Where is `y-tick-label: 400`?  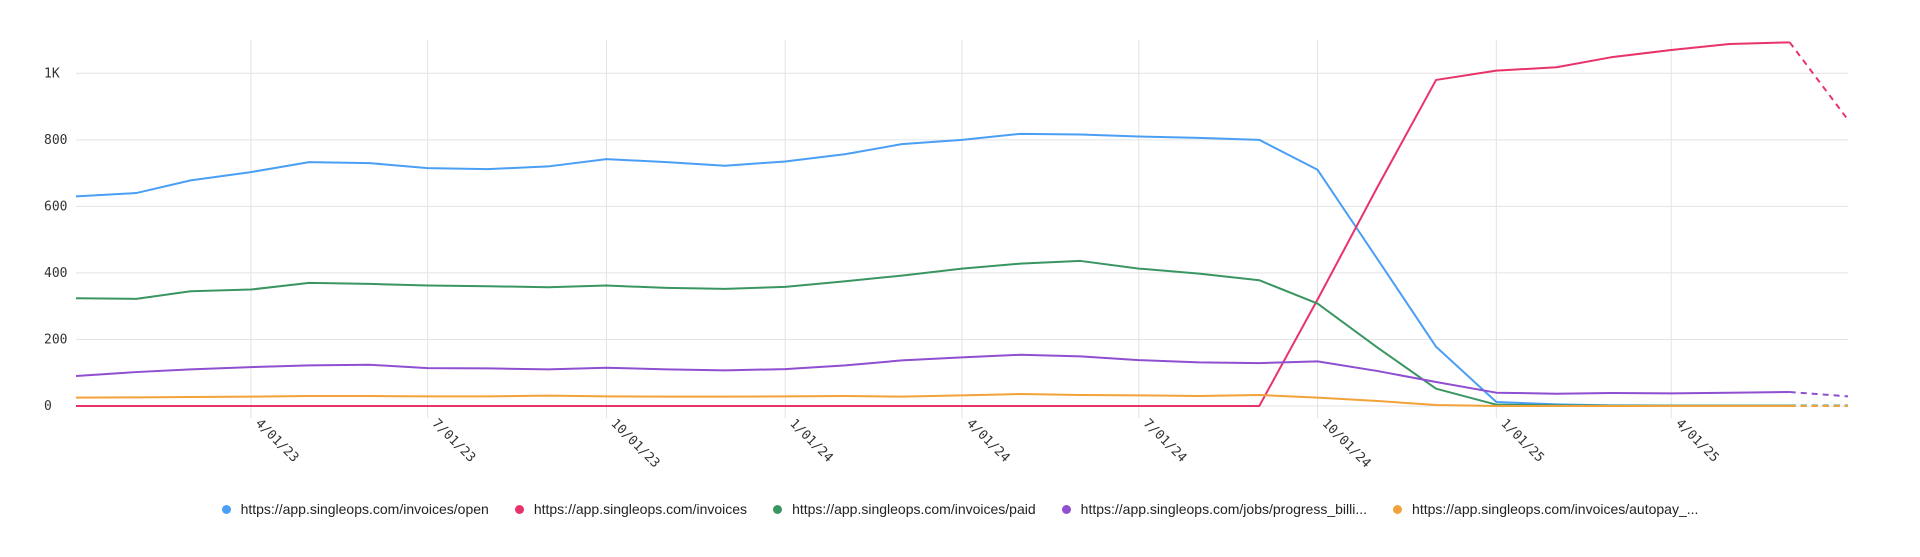
y-tick-label: 400 is located at coordinates (55, 273).